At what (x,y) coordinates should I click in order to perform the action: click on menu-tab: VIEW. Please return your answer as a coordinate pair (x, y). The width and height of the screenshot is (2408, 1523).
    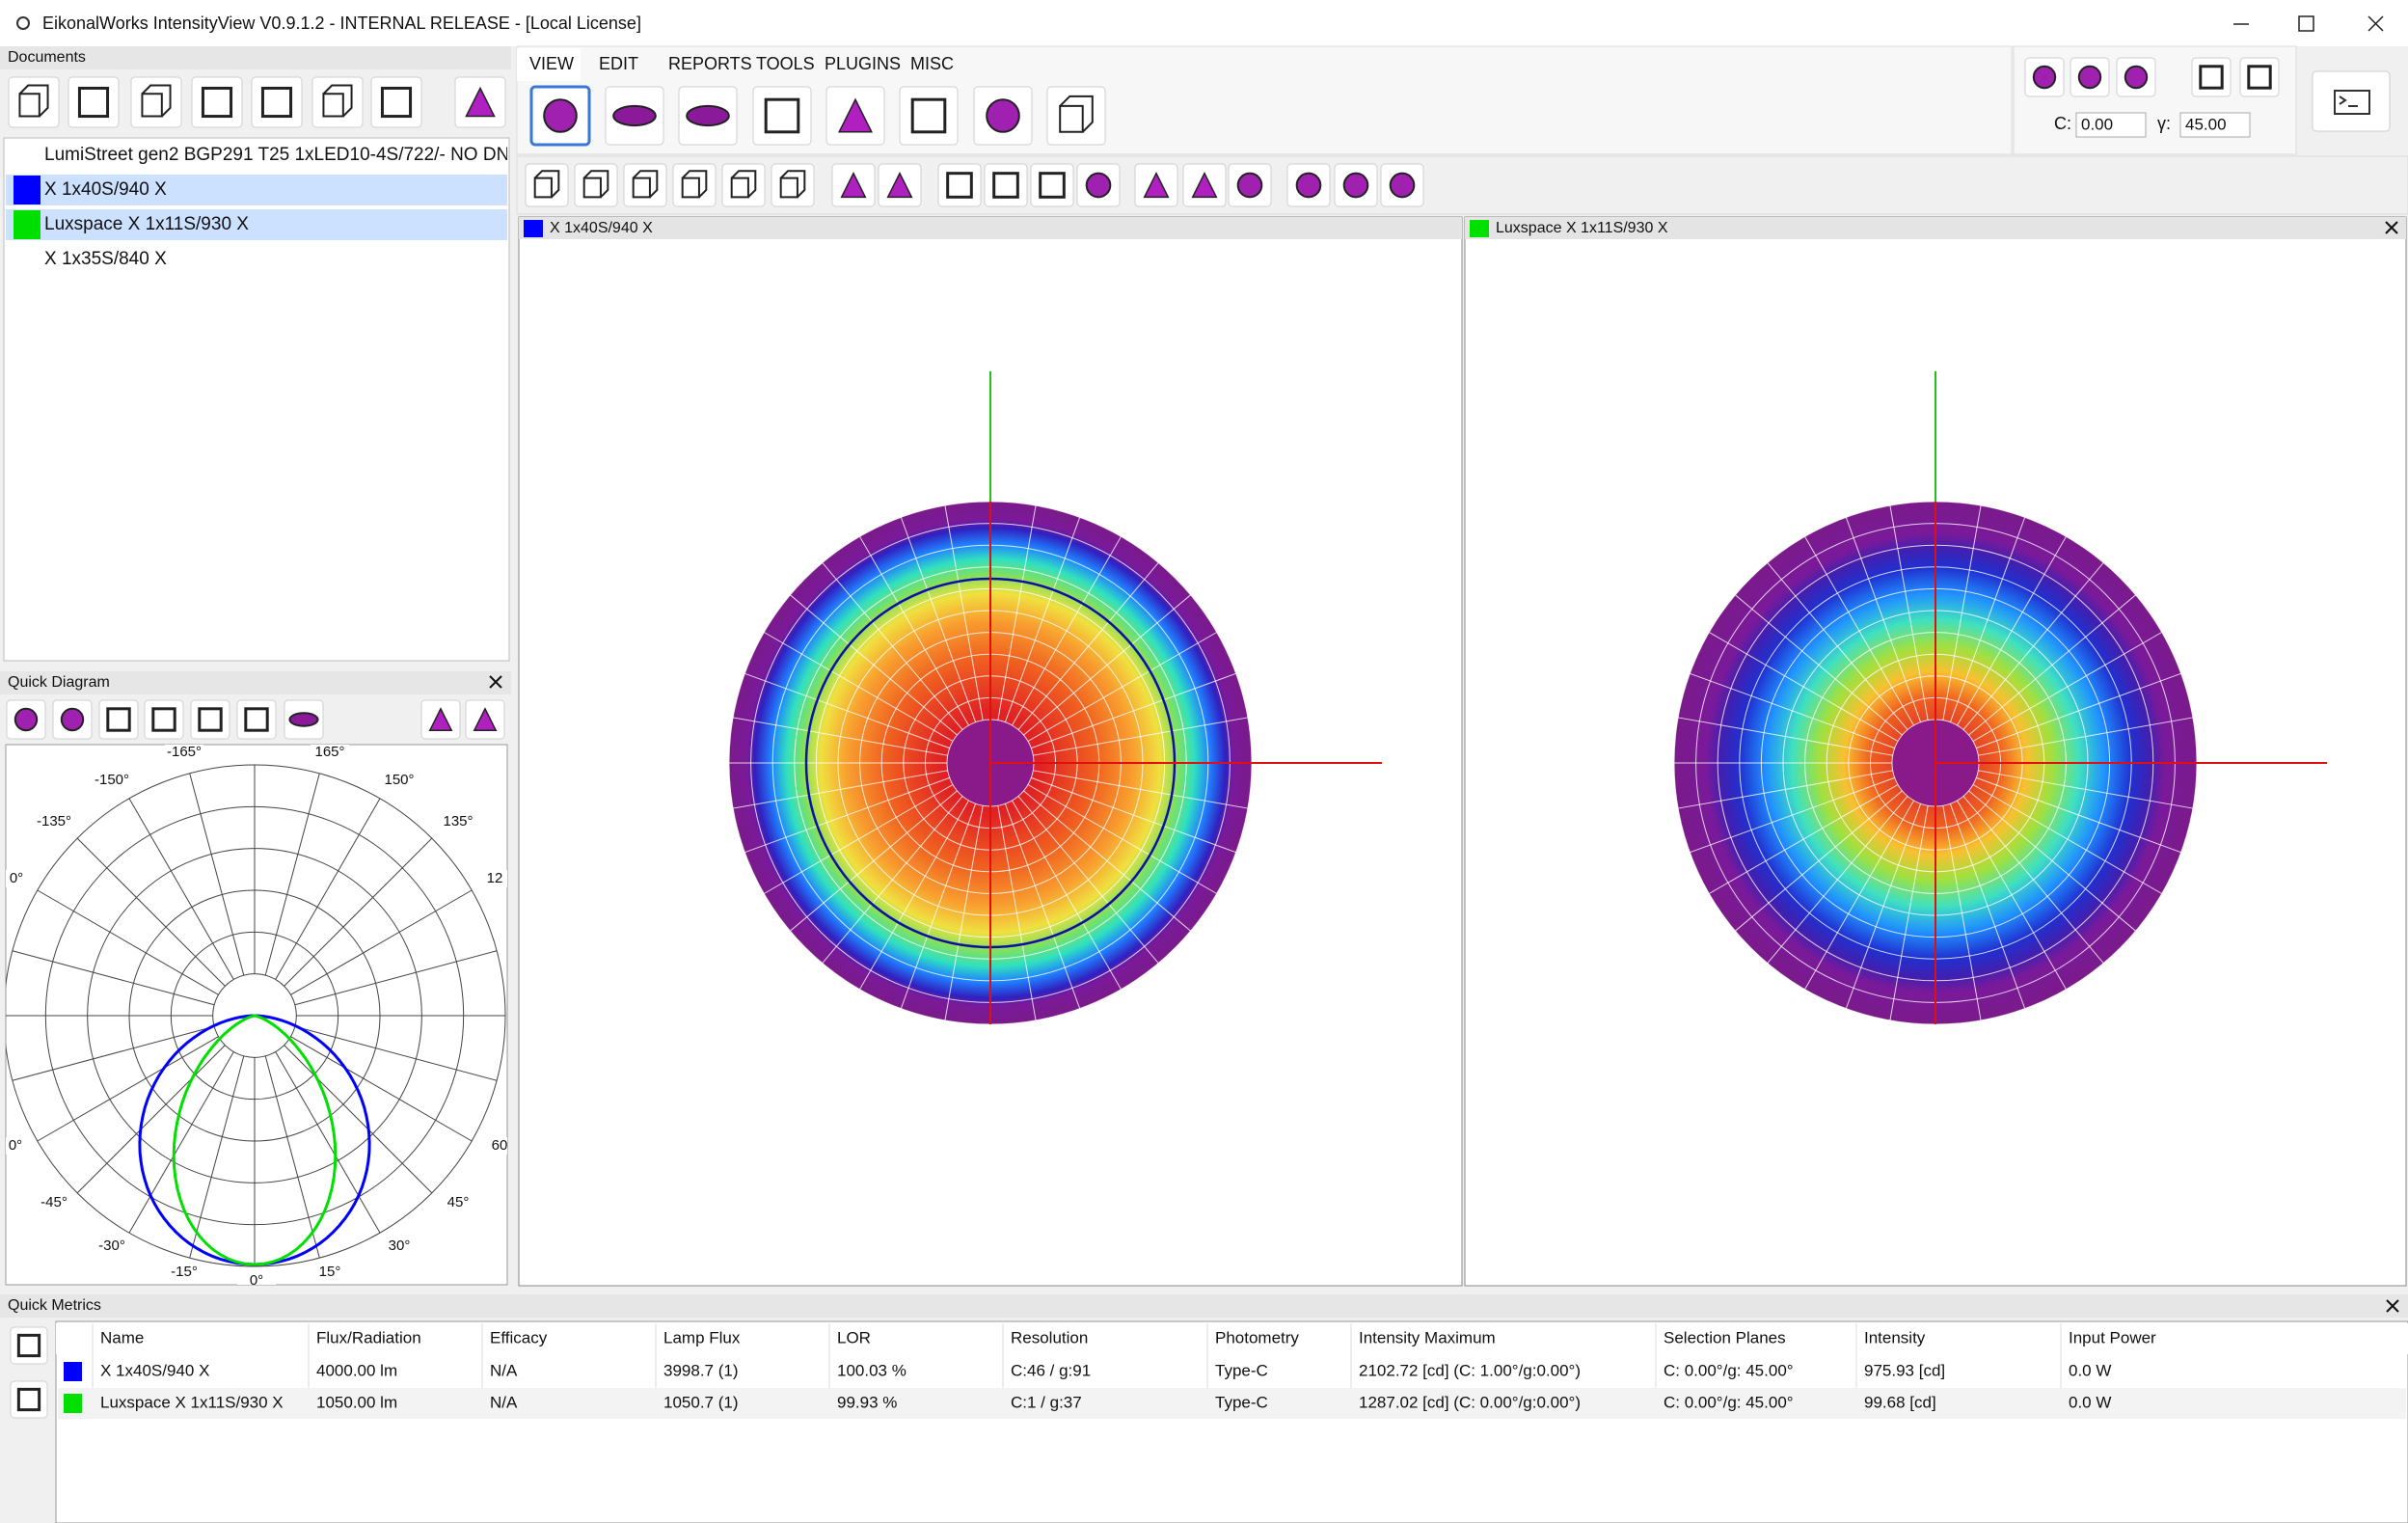
    Looking at the image, I should click on (552, 63).